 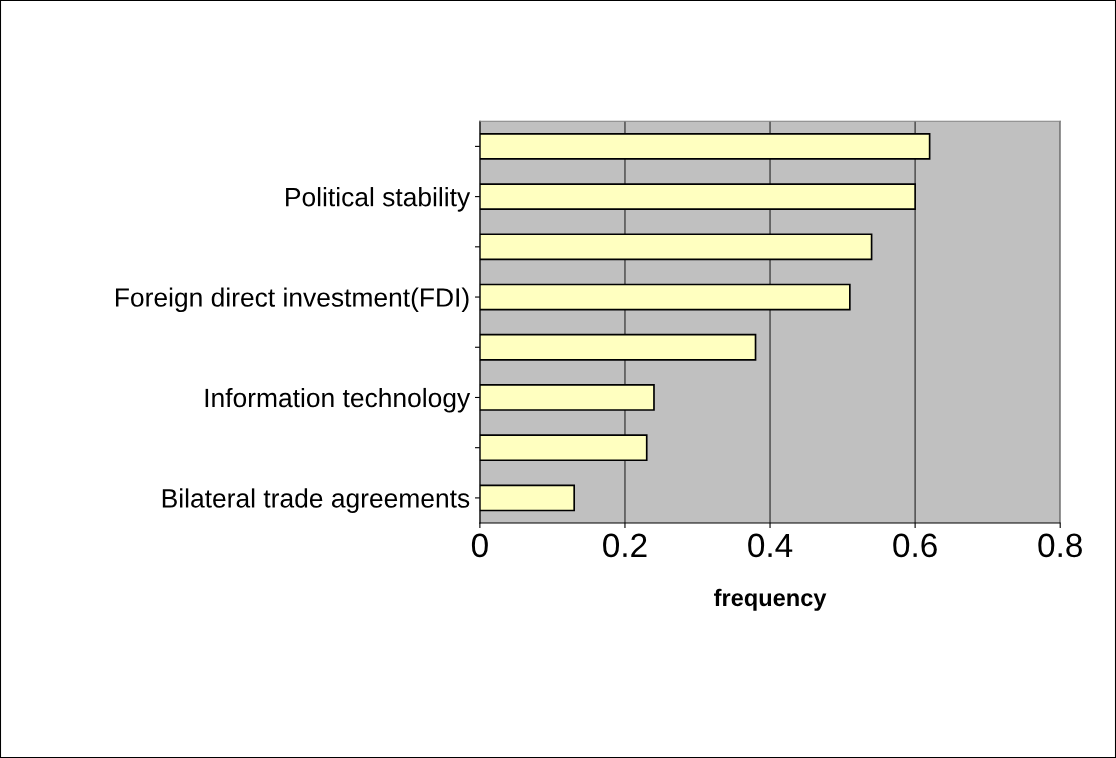 I want to click on x-tick-label: 0, so click(x=479, y=545).